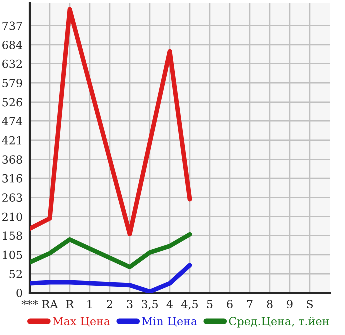 The image size is (345, 335). What do you see at coordinates (30, 303) in the screenshot?
I see `x-tick-label: ***` at bounding box center [30, 303].